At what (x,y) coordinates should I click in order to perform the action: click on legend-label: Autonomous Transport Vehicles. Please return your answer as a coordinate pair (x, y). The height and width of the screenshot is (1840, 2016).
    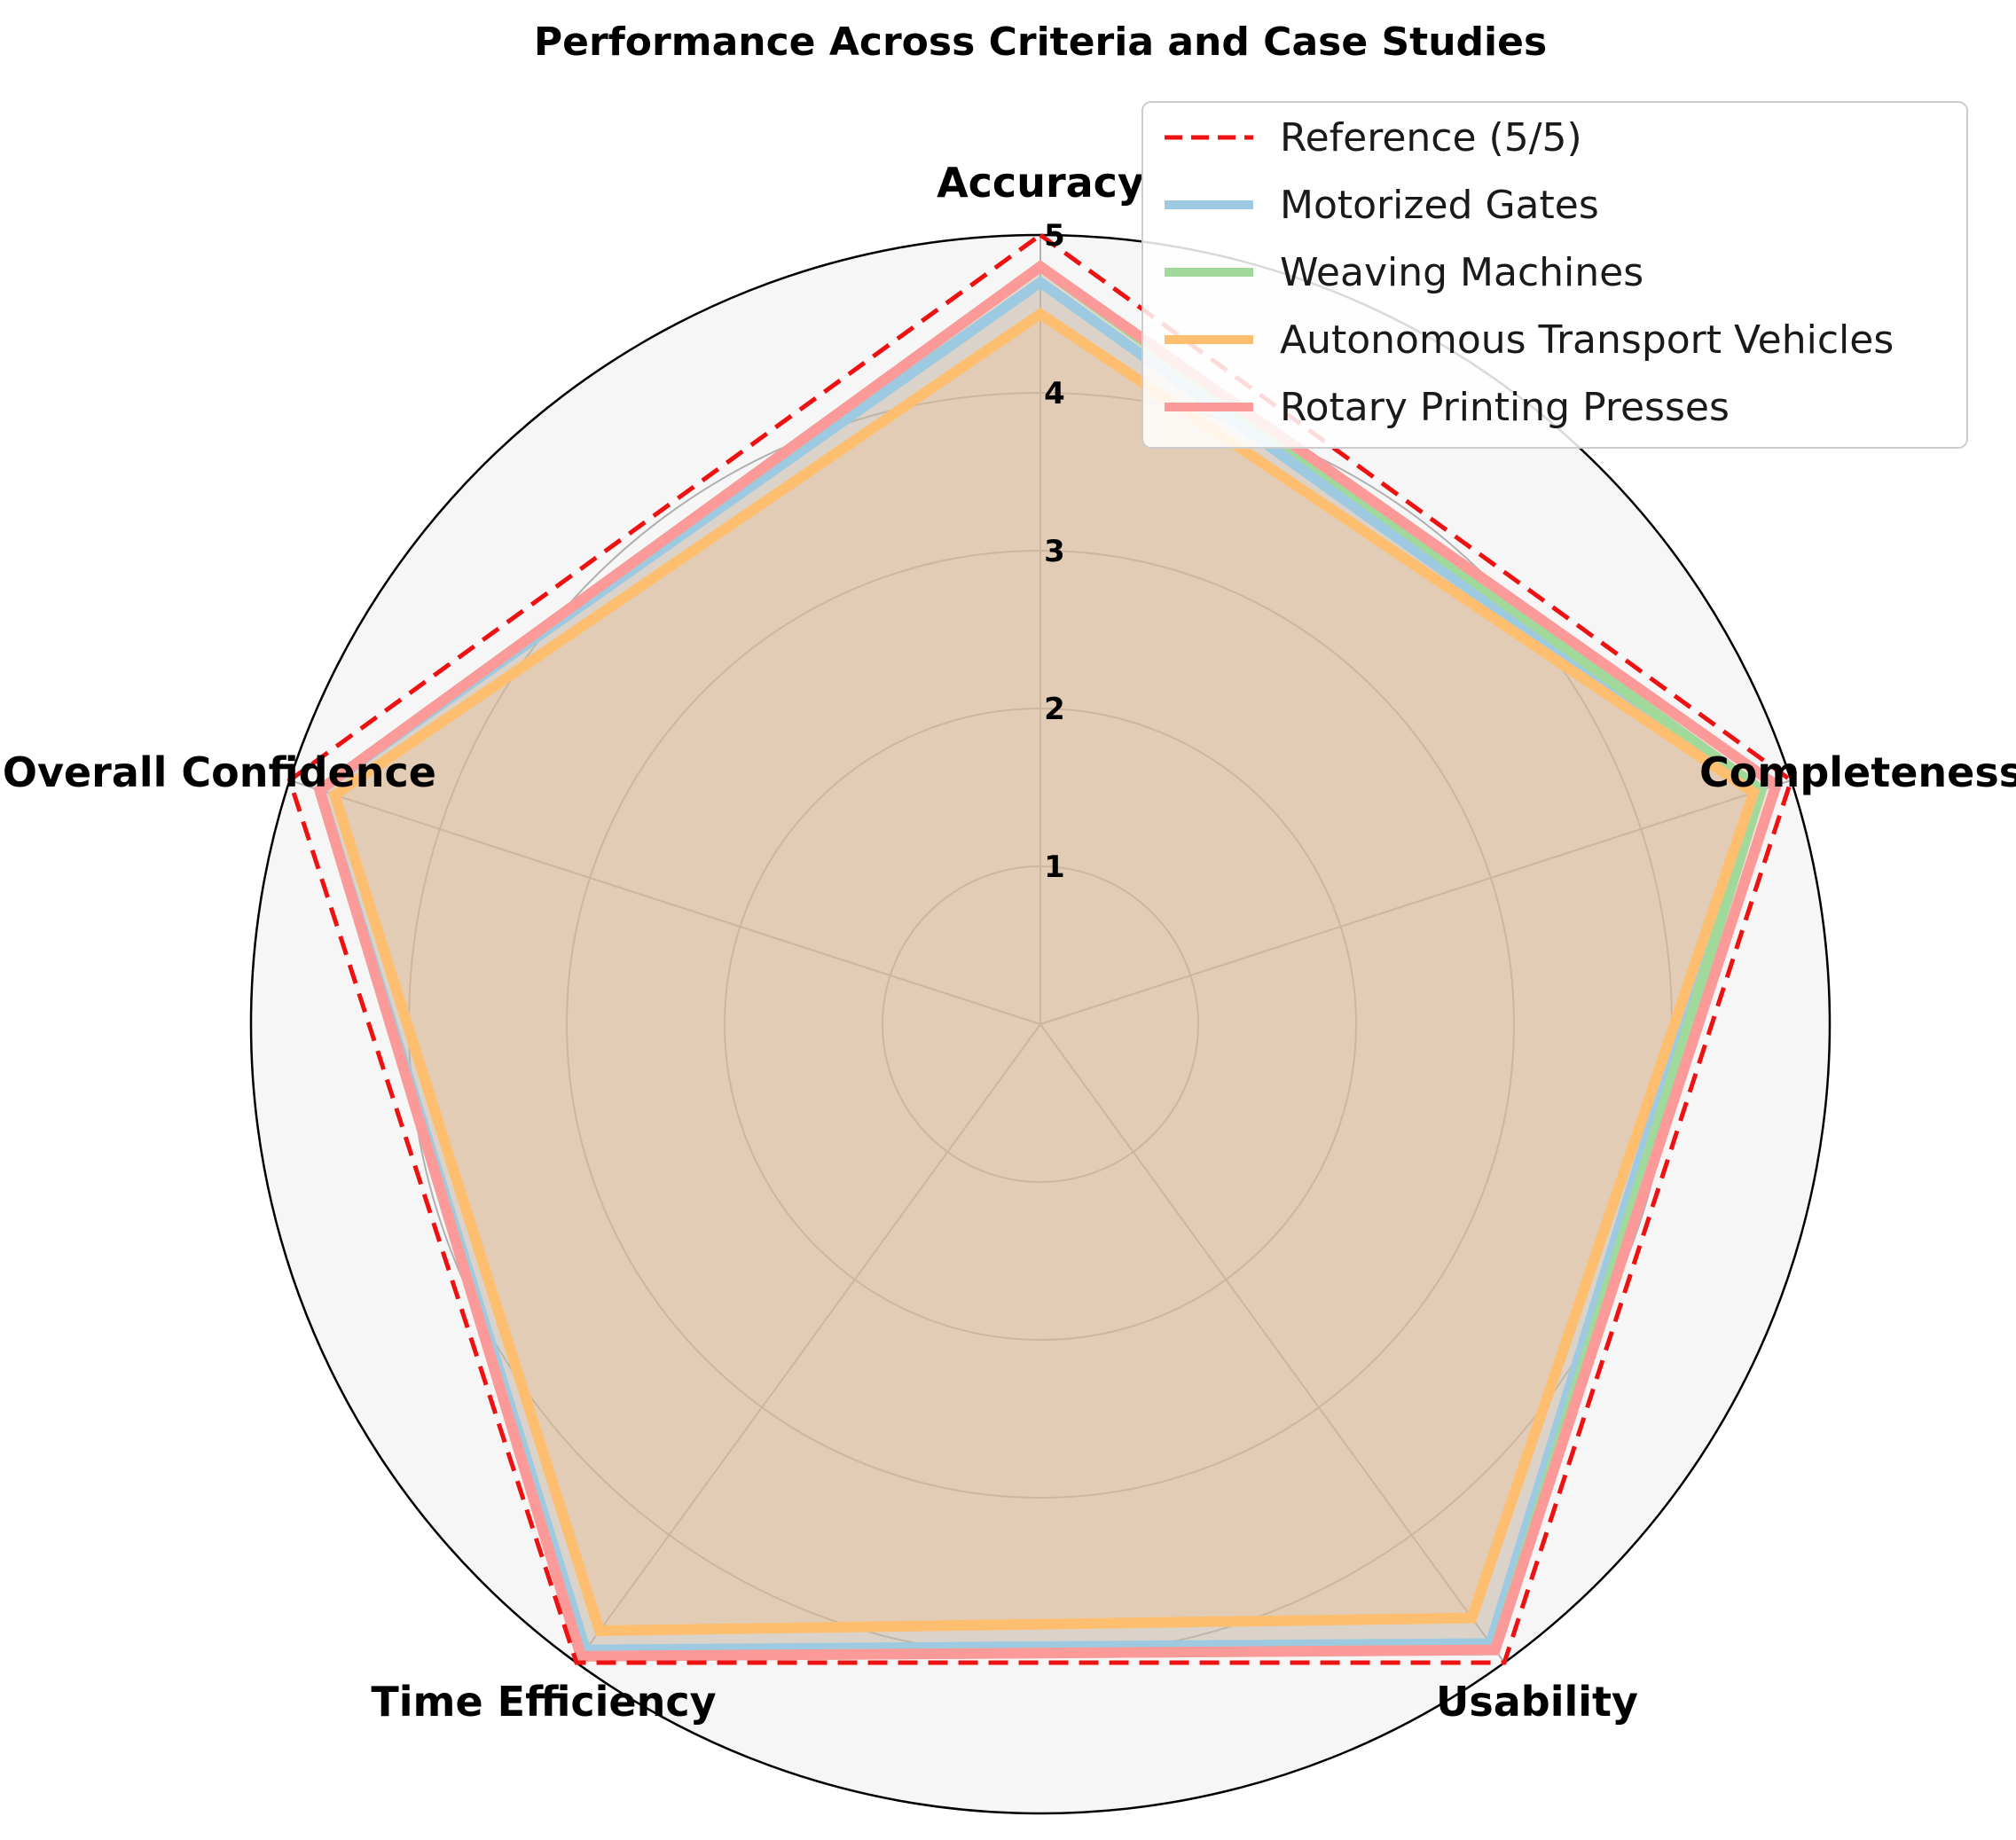
    Looking at the image, I should click on (1587, 340).